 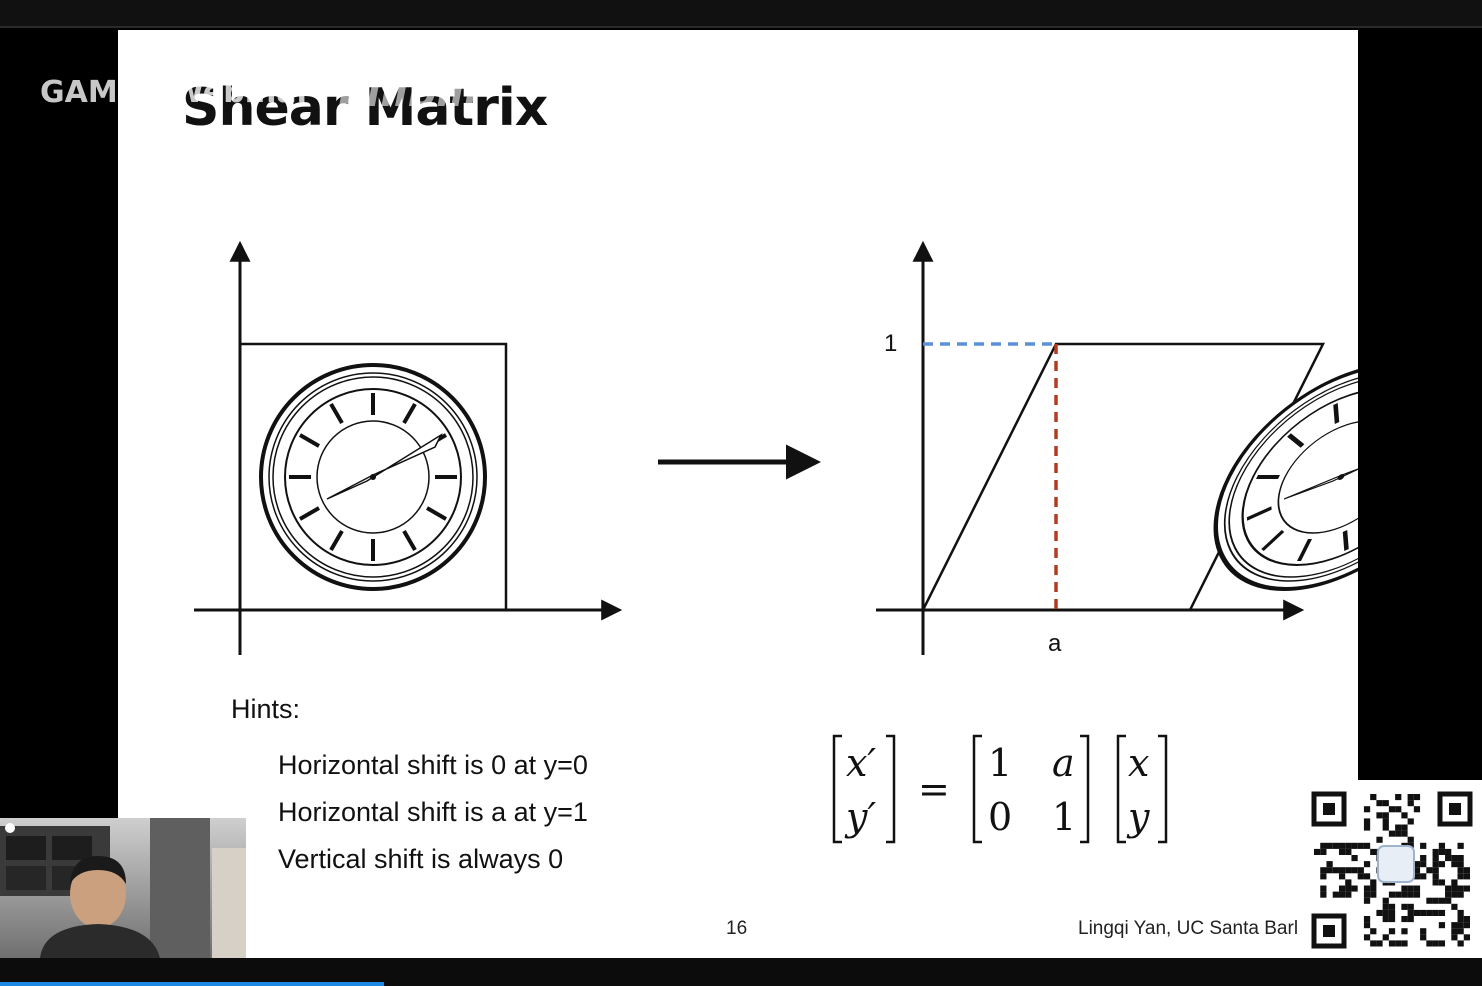 What do you see at coordinates (1123, 477) in the screenshot?
I see `sheared-parallelogram` at bounding box center [1123, 477].